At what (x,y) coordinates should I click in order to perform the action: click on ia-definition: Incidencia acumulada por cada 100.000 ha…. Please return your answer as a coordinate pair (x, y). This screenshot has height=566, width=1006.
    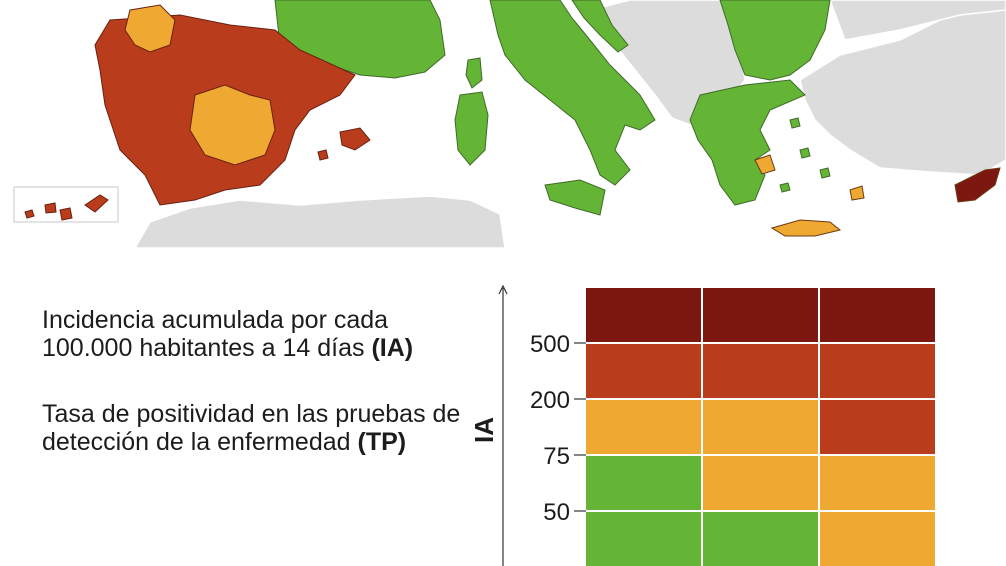
    Looking at the image, I should click on (252, 334).